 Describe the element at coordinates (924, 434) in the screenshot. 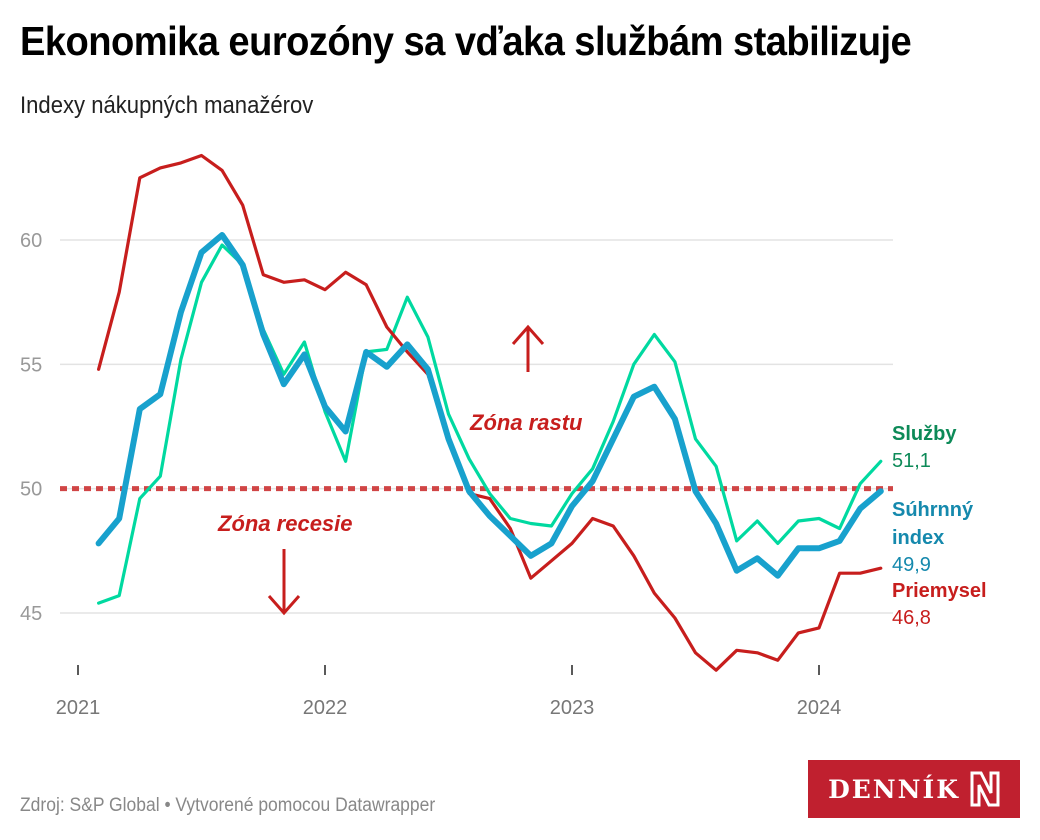

I see `label-services-name: Služby` at that location.